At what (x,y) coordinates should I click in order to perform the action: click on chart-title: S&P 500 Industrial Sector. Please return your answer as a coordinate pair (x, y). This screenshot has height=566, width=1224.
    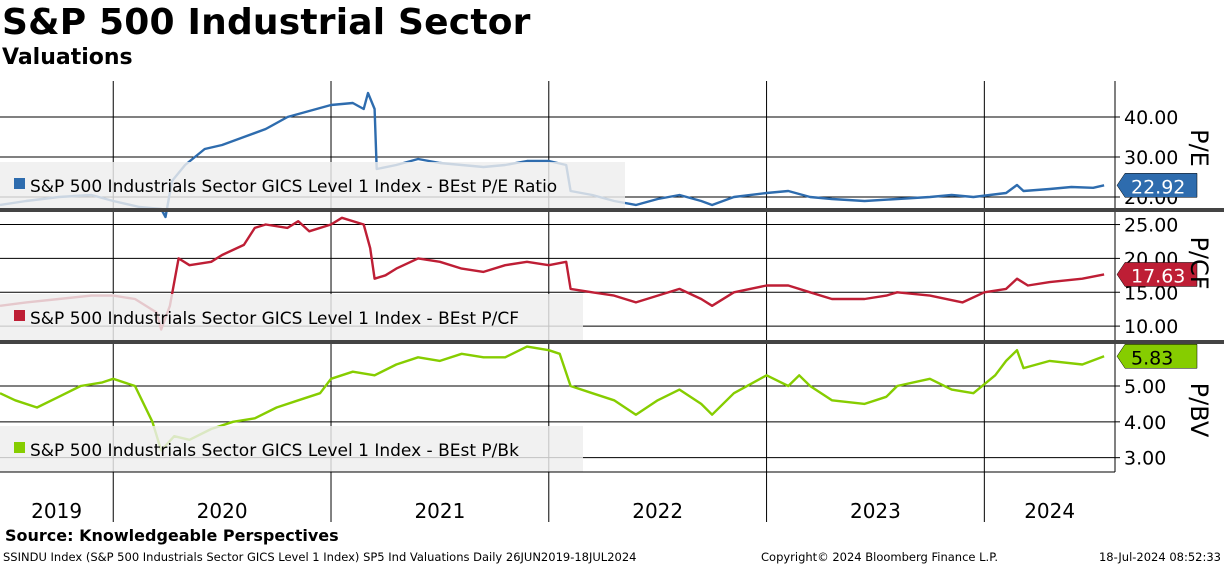
    Looking at the image, I should click on (266, 22).